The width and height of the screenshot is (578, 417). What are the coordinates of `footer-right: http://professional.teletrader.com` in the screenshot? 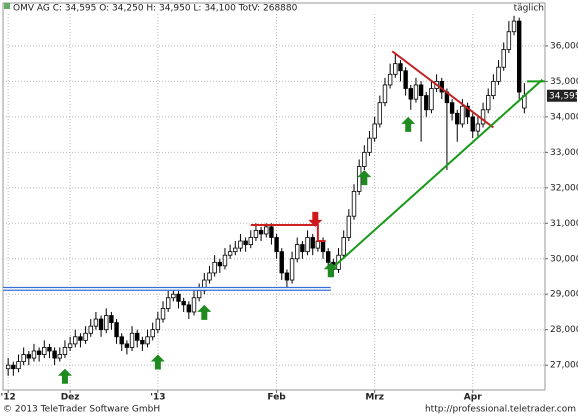 It's located at (500, 410).